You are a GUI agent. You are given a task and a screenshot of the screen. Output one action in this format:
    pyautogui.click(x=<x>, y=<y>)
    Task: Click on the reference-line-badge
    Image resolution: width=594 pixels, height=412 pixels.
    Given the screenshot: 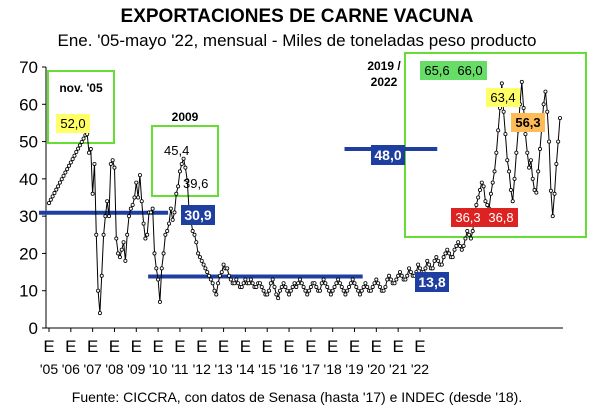 What is the action you would take?
    pyautogui.click(x=198, y=215)
    